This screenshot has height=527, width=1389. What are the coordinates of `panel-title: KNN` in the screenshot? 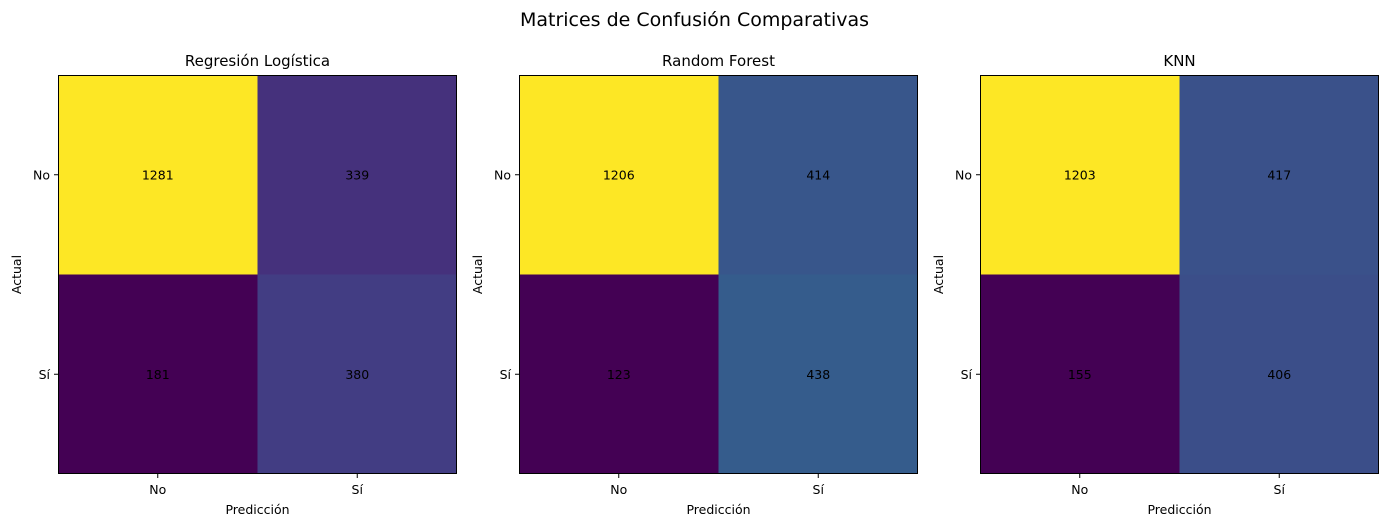 It's located at (1179, 61).